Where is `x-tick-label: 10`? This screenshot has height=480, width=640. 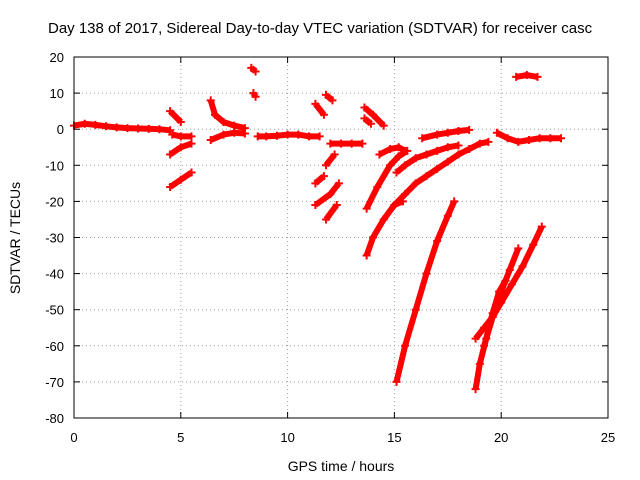 x-tick-label: 10 is located at coordinates (287, 437).